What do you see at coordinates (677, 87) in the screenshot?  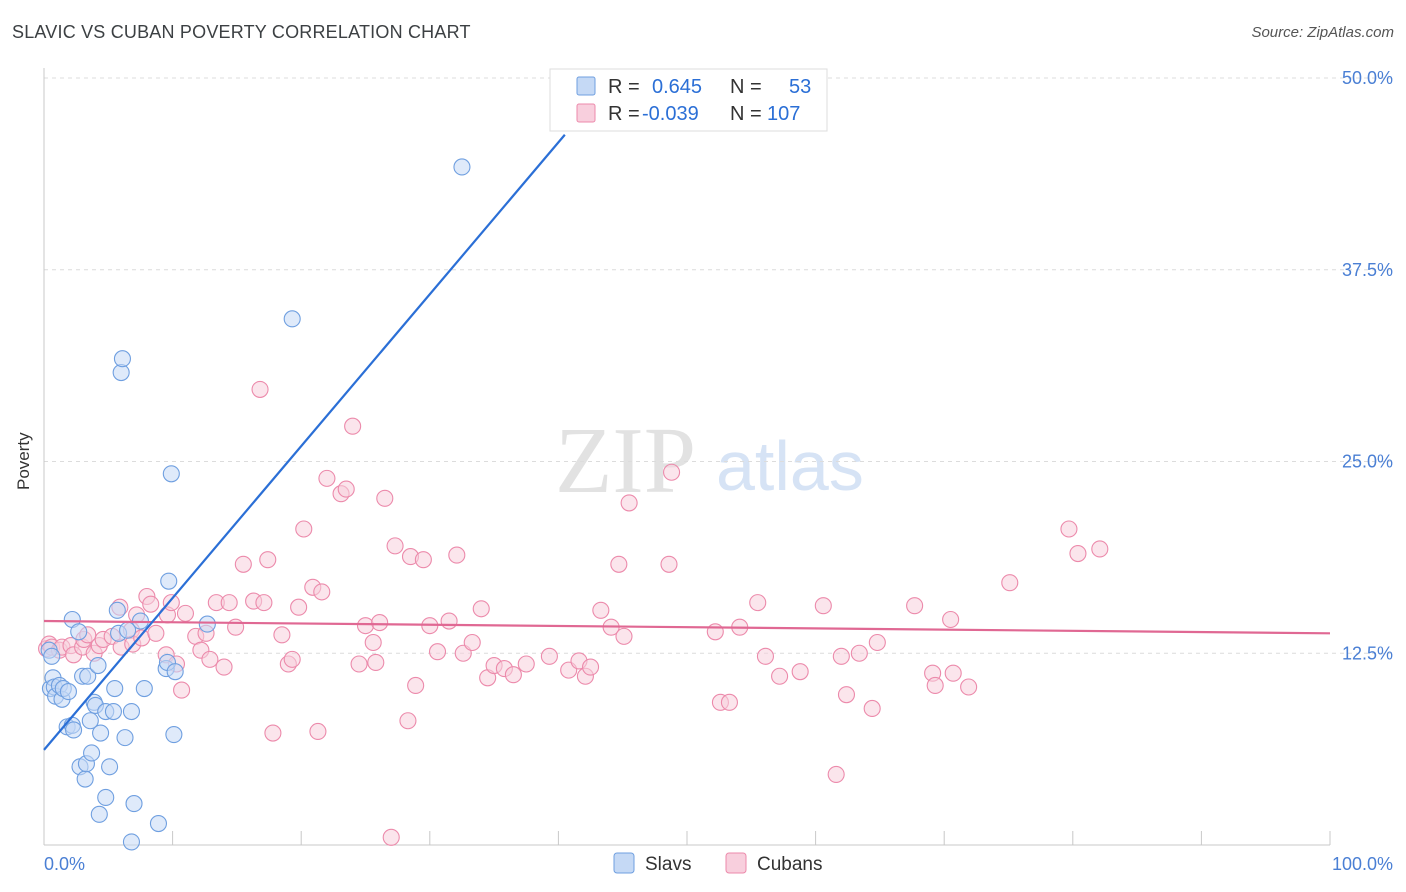 I see `legend-slavs-r-value: 0.645` at bounding box center [677, 87].